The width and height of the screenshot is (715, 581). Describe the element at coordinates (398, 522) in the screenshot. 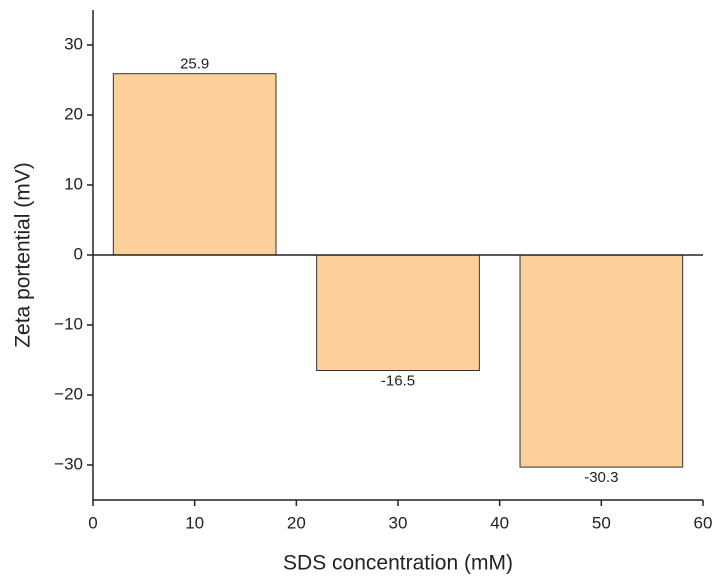

I see `x-tick-label: 30` at that location.